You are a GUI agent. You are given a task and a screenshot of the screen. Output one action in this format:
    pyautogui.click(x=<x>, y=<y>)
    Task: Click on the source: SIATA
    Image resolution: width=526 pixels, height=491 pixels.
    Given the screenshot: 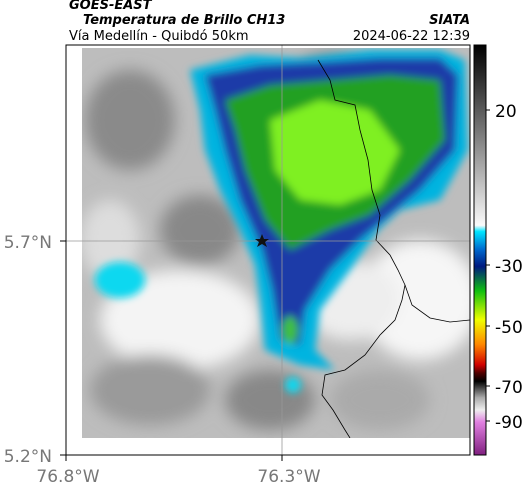 What is the action you would take?
    pyautogui.click(x=449, y=20)
    